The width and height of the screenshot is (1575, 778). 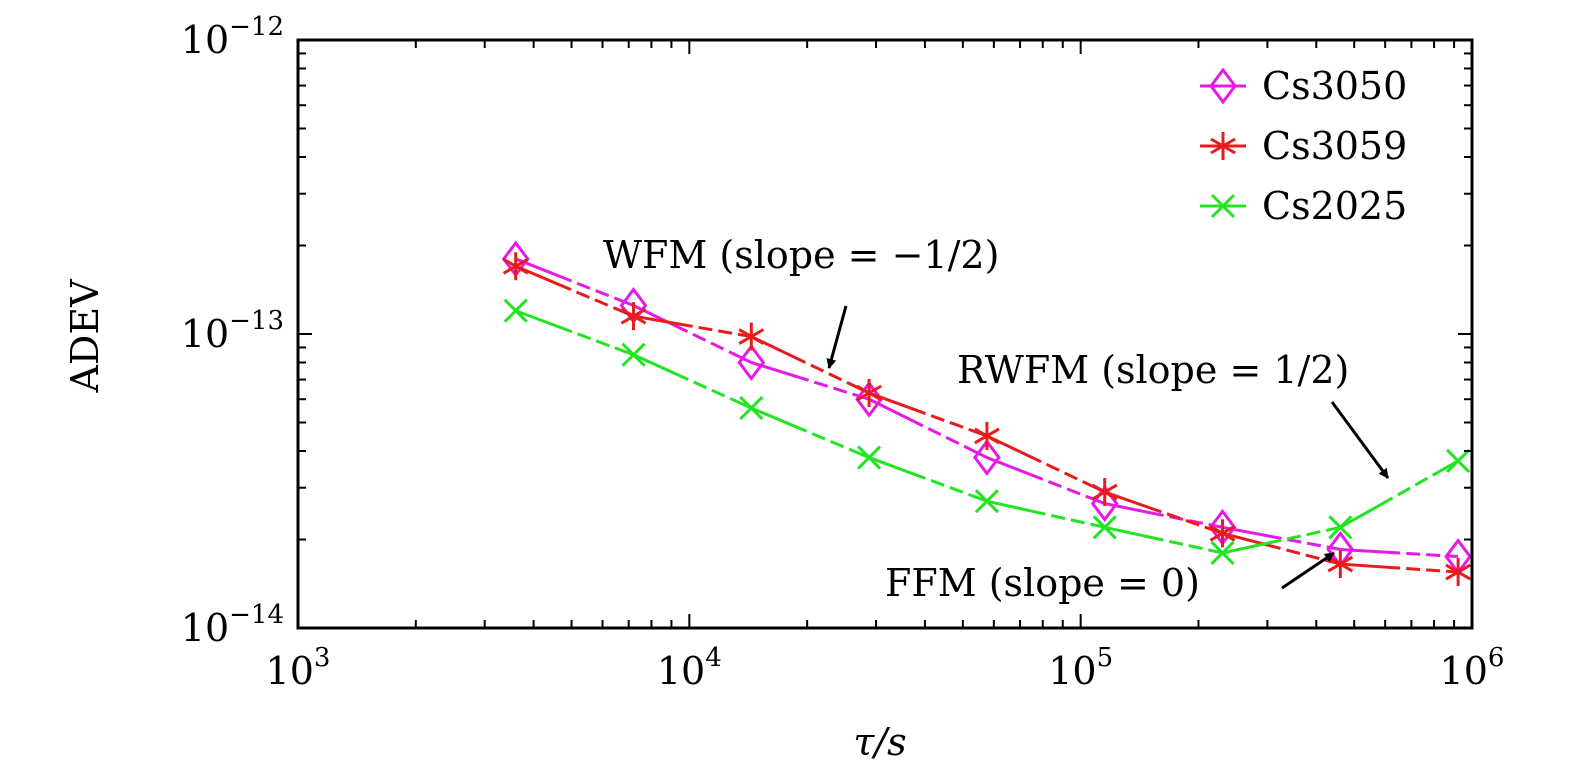 What do you see at coordinates (1308, 570) in the screenshot?
I see `annotation-ffm-arrow` at bounding box center [1308, 570].